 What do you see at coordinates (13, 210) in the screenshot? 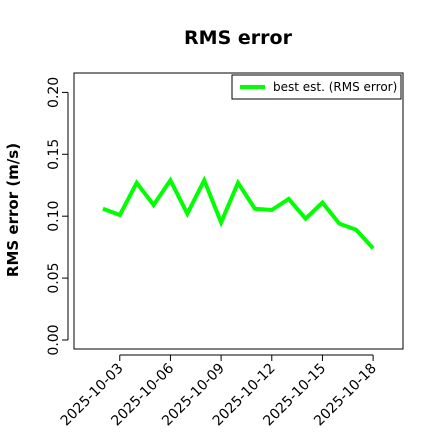
I see `y-axis-label: RMS error (m/s)` at bounding box center [13, 210].